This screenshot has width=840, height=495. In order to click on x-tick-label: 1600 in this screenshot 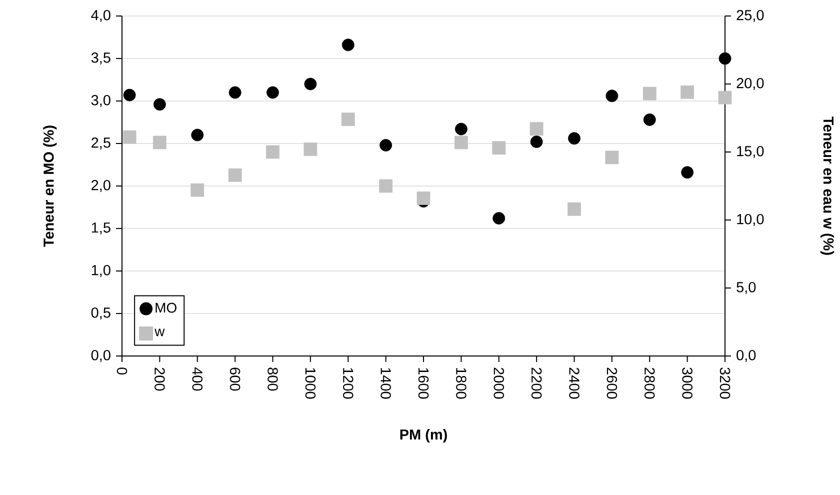, I will do `click(423, 383)`.